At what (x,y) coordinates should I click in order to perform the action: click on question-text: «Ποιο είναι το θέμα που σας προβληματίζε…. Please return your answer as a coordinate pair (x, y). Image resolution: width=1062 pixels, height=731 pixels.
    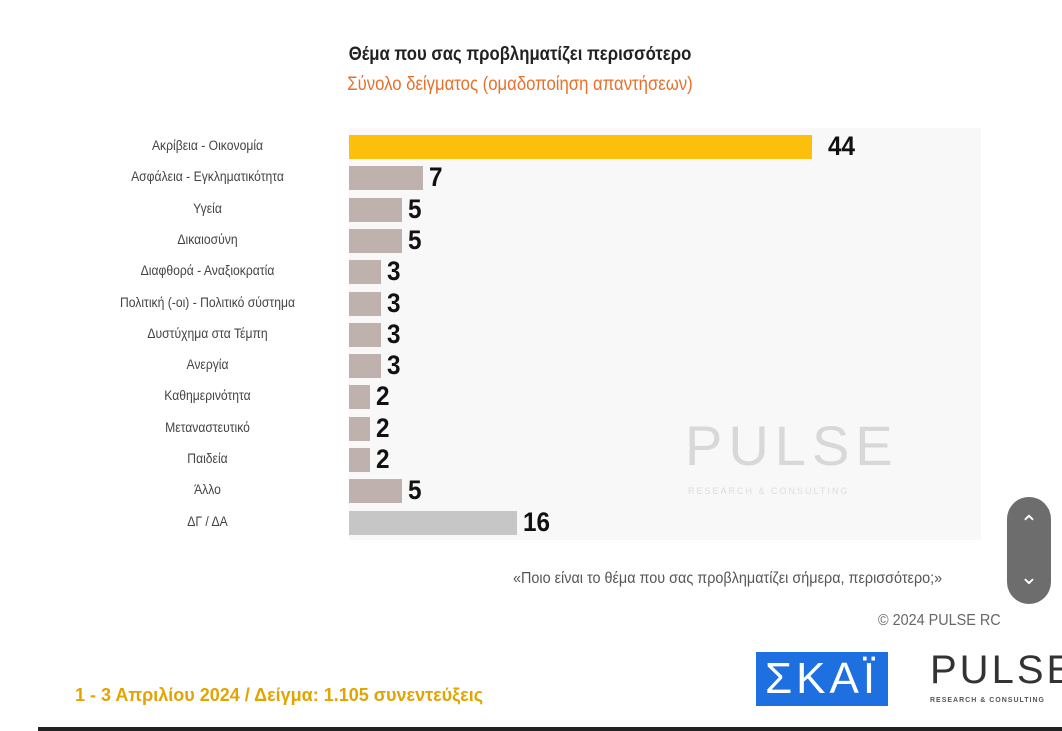
    Looking at the image, I should click on (728, 578).